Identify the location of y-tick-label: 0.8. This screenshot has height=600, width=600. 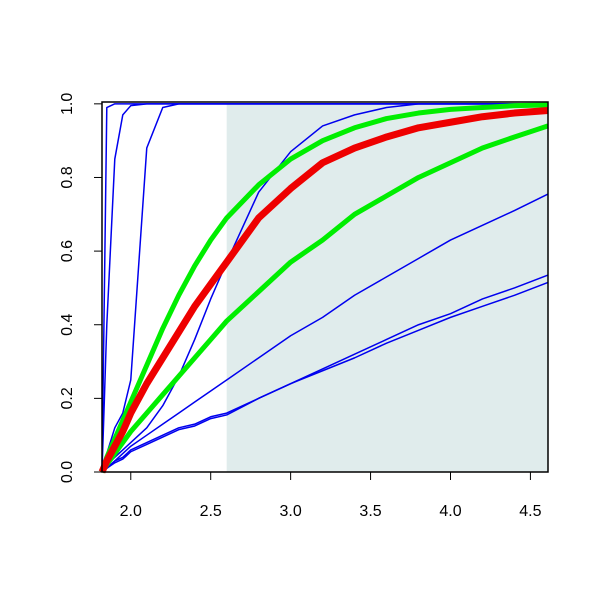
(67, 177).